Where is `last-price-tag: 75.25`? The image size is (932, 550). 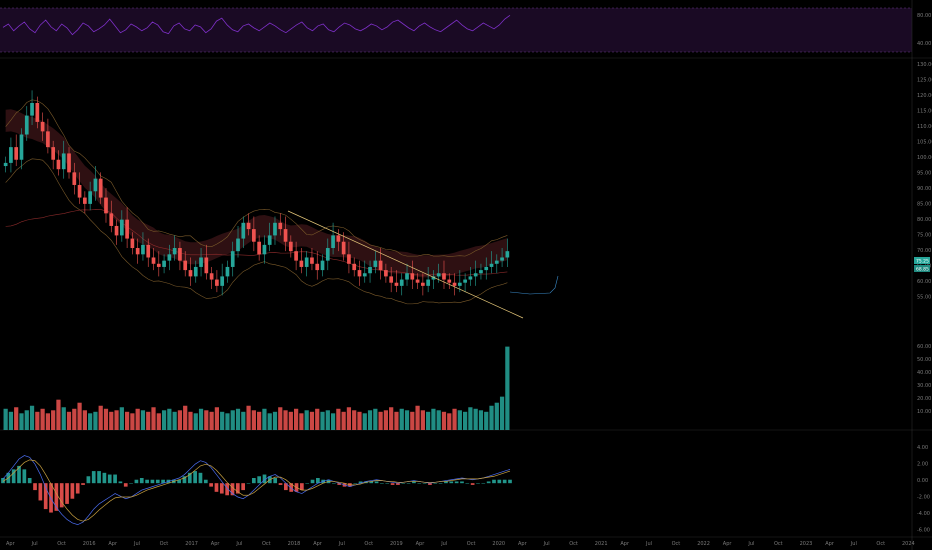 last-price-tag: 75.25 is located at coordinates (922, 261).